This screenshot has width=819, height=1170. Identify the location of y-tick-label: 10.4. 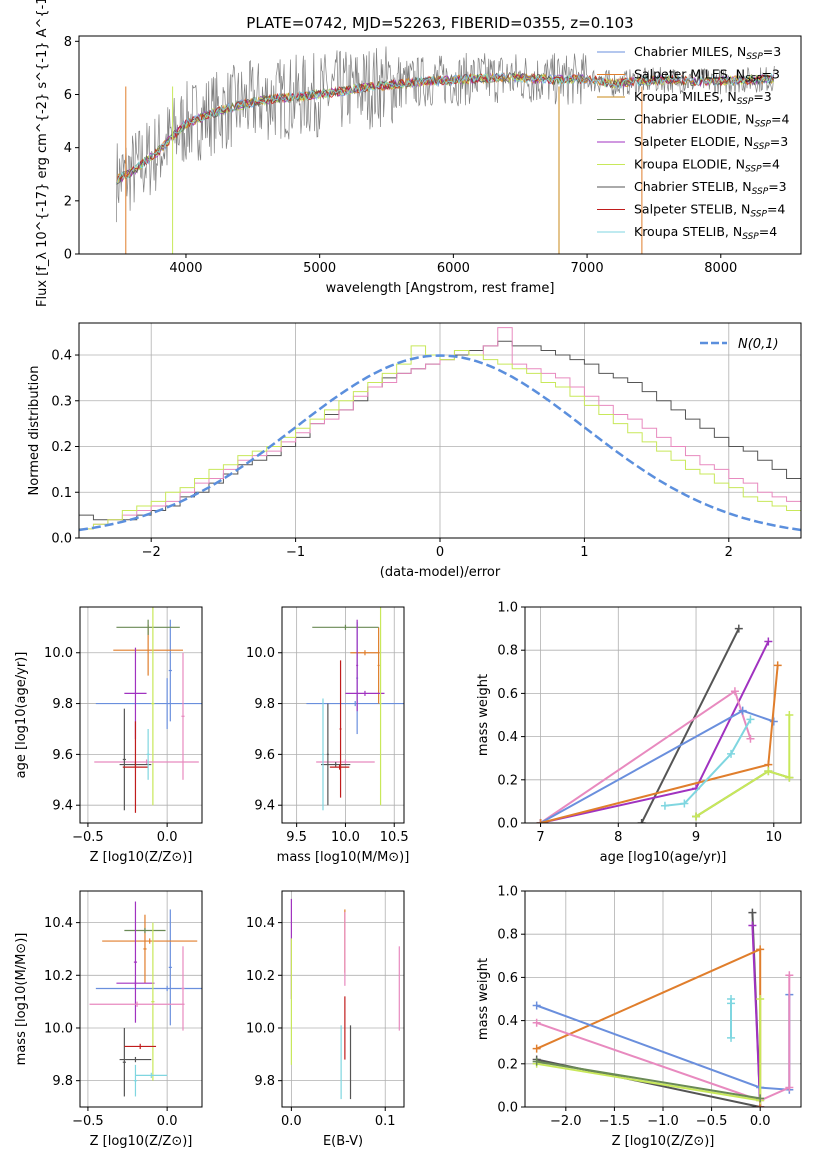
(260, 923).